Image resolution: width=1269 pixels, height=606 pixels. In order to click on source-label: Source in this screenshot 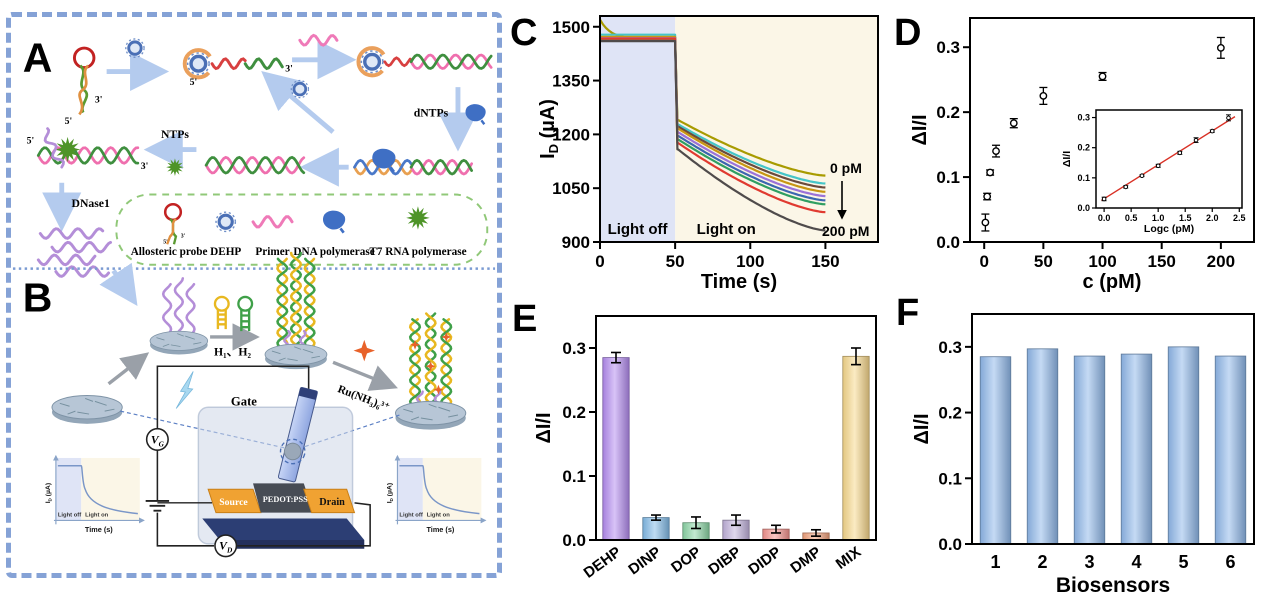, I will do `click(233, 502)`.